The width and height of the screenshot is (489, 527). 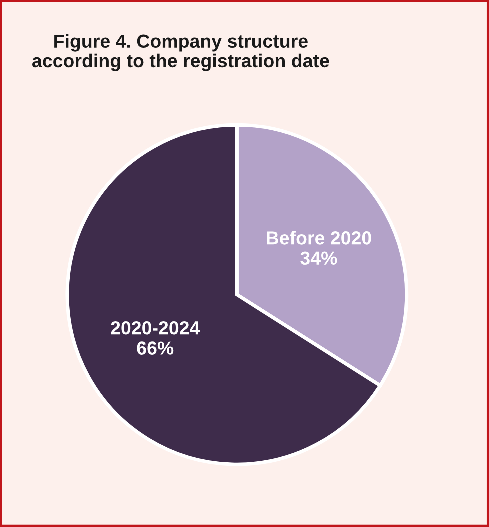 I want to click on data-label: 34%, so click(x=319, y=259).